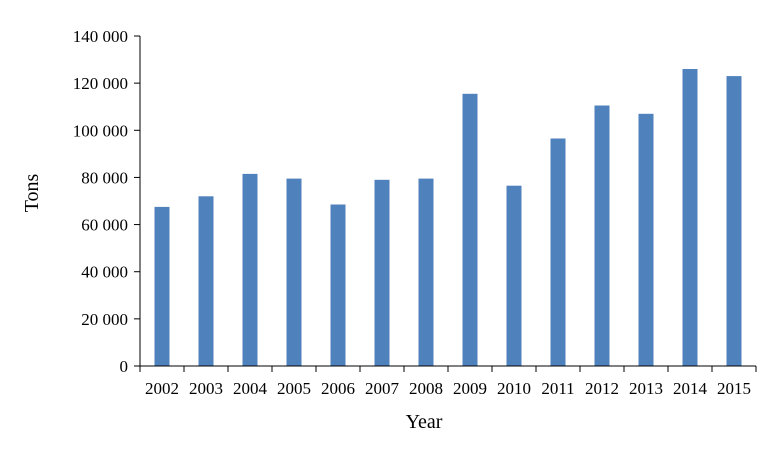 The height and width of the screenshot is (453, 778). I want to click on x-tick-label: 2003, so click(206, 388).